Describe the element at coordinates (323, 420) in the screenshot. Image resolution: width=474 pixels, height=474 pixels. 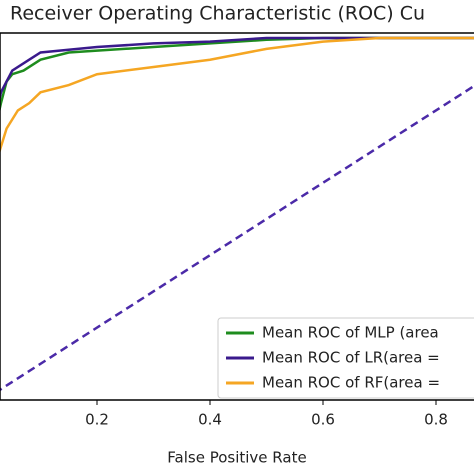
I see `x-tick-label: 0.6` at that location.